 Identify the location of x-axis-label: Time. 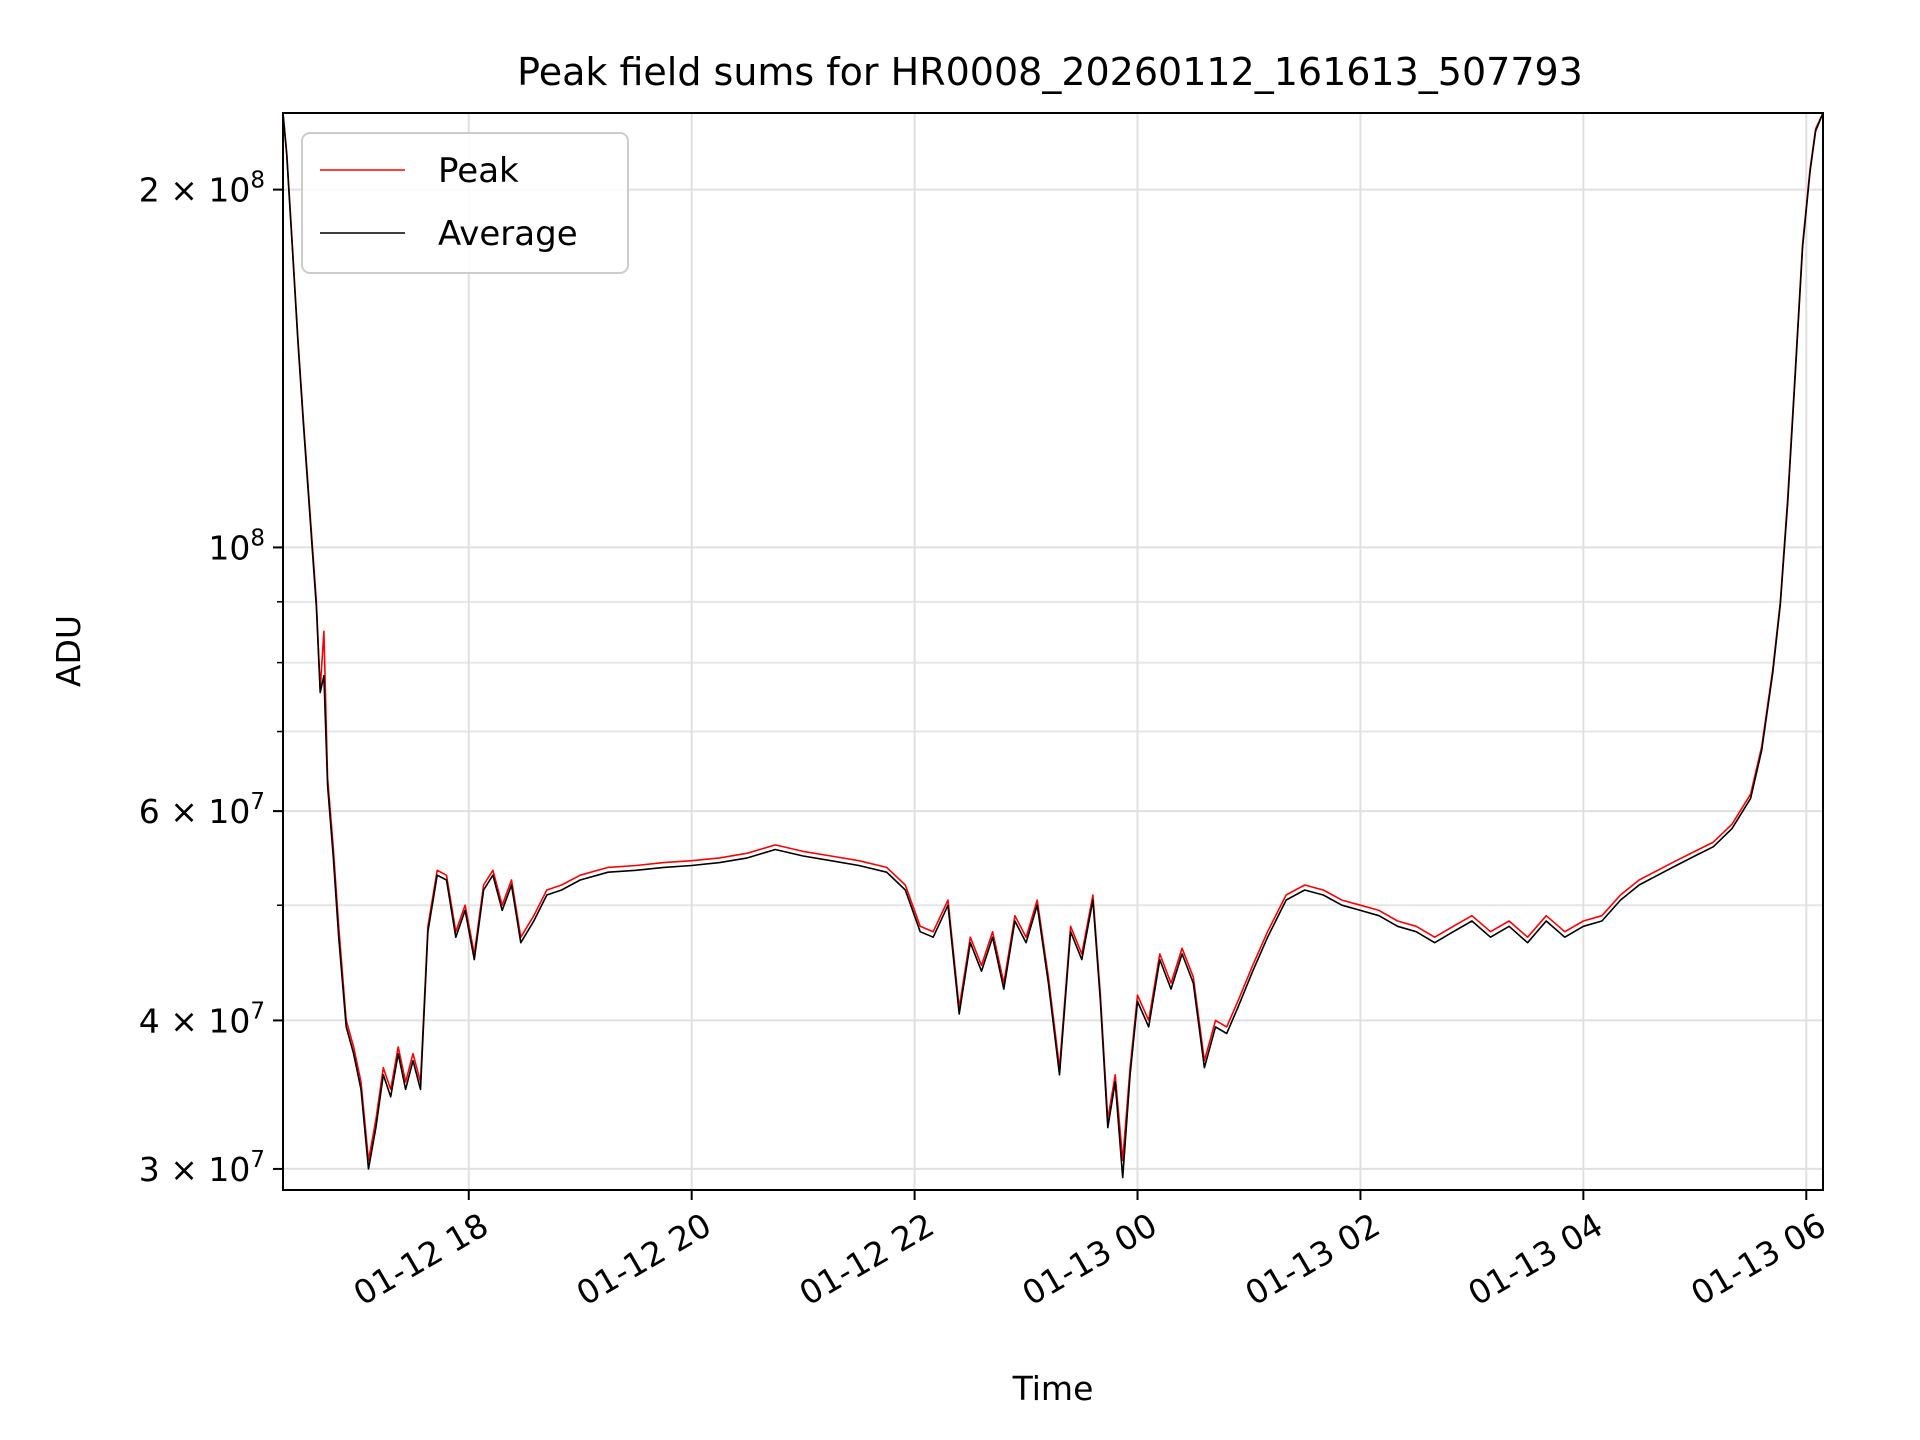
(1053, 1388).